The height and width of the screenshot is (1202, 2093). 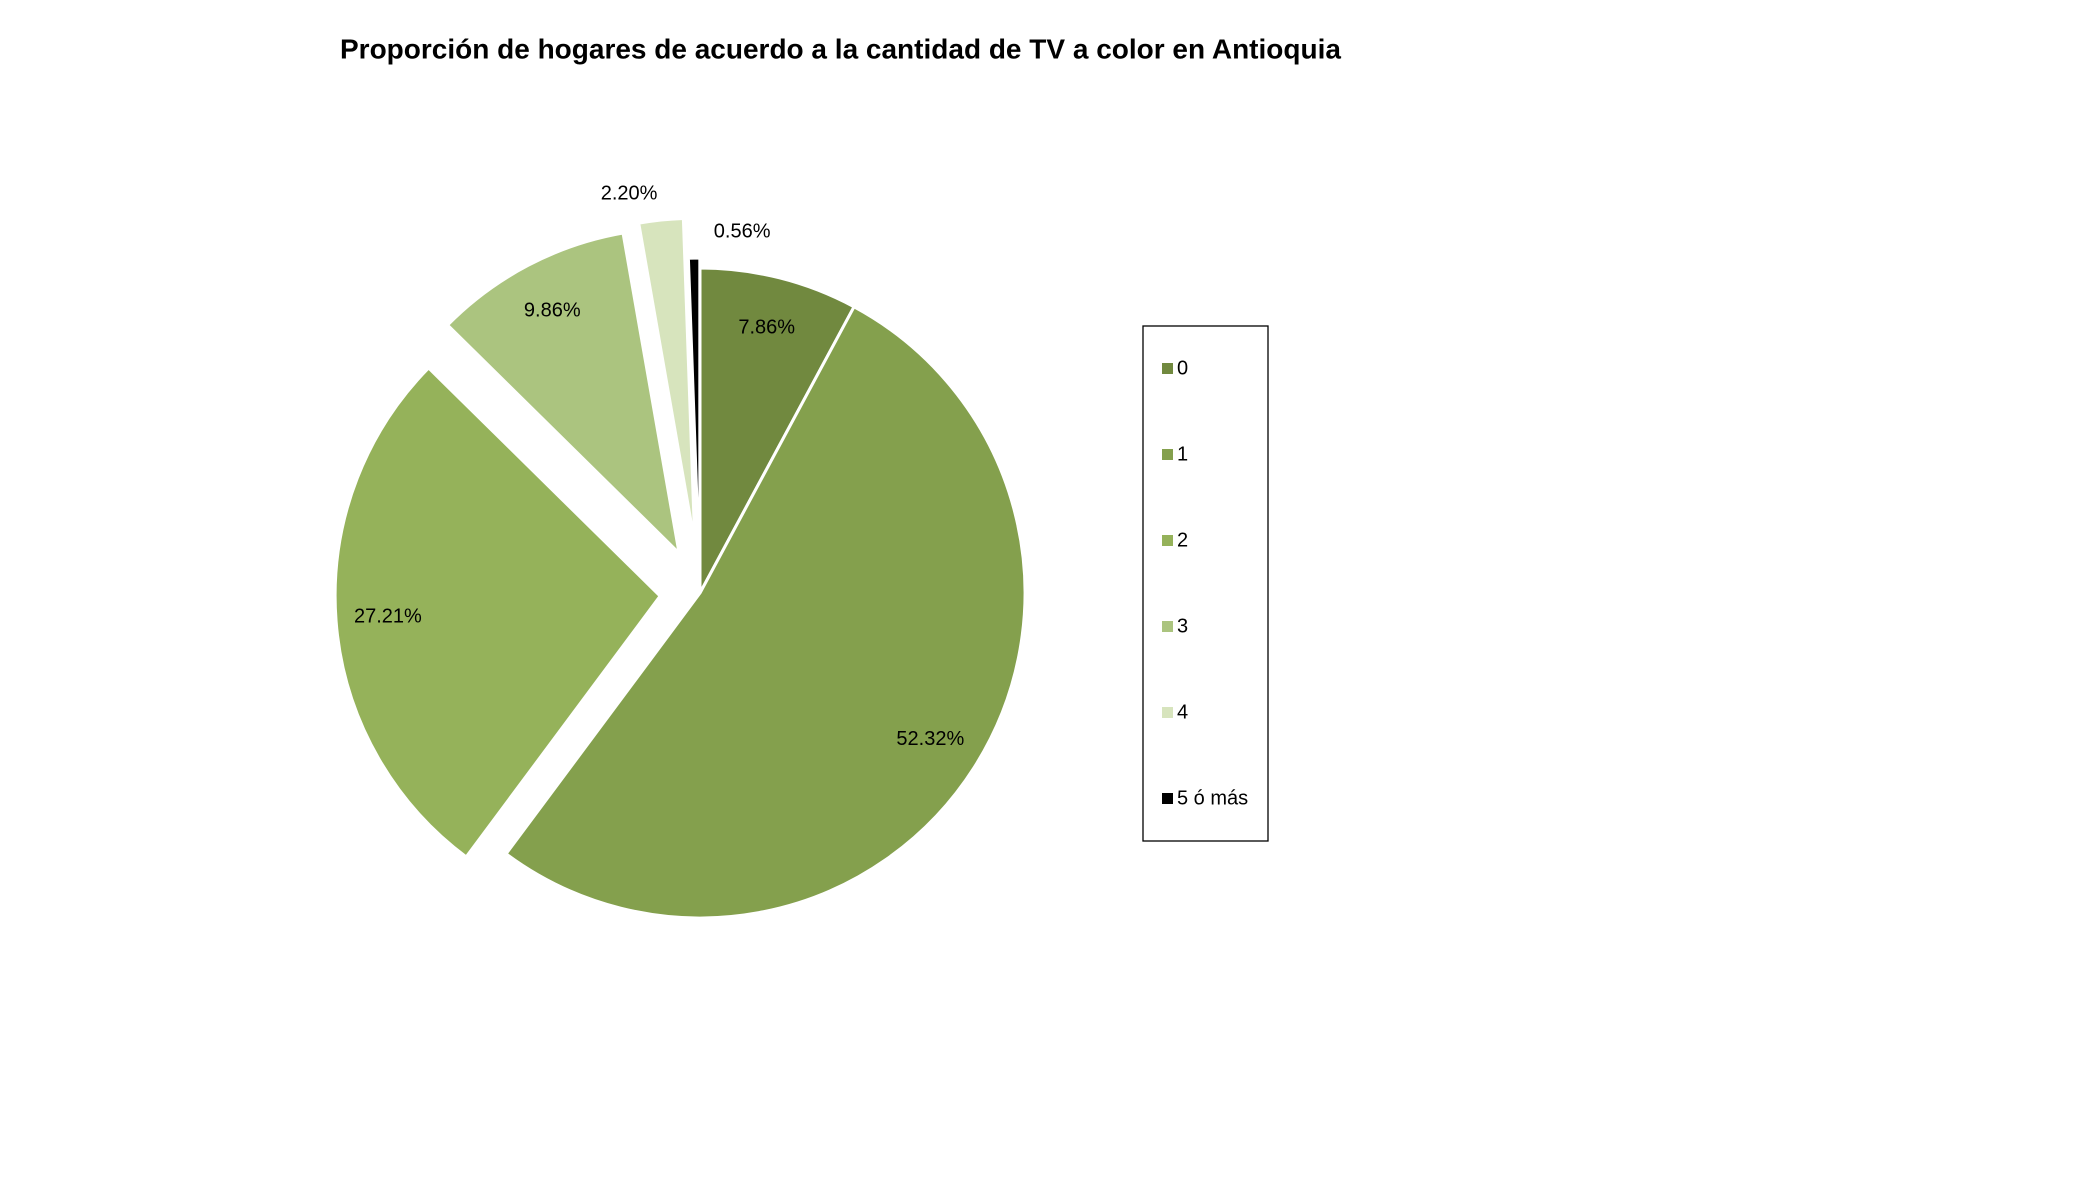 What do you see at coordinates (552, 311) in the screenshot?
I see `data-label: 9.86%` at bounding box center [552, 311].